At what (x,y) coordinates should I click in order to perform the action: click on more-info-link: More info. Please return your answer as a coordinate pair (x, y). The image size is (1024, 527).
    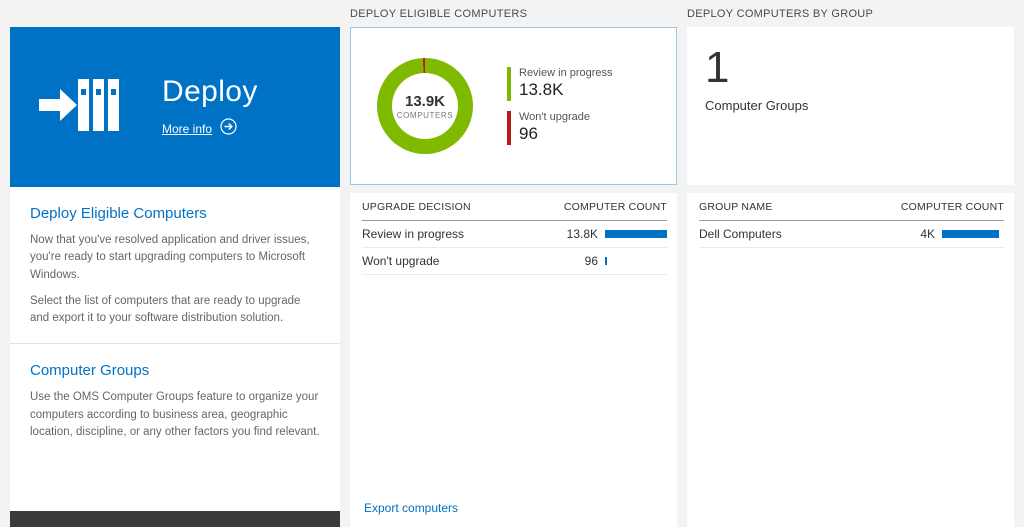
    Looking at the image, I should click on (187, 128).